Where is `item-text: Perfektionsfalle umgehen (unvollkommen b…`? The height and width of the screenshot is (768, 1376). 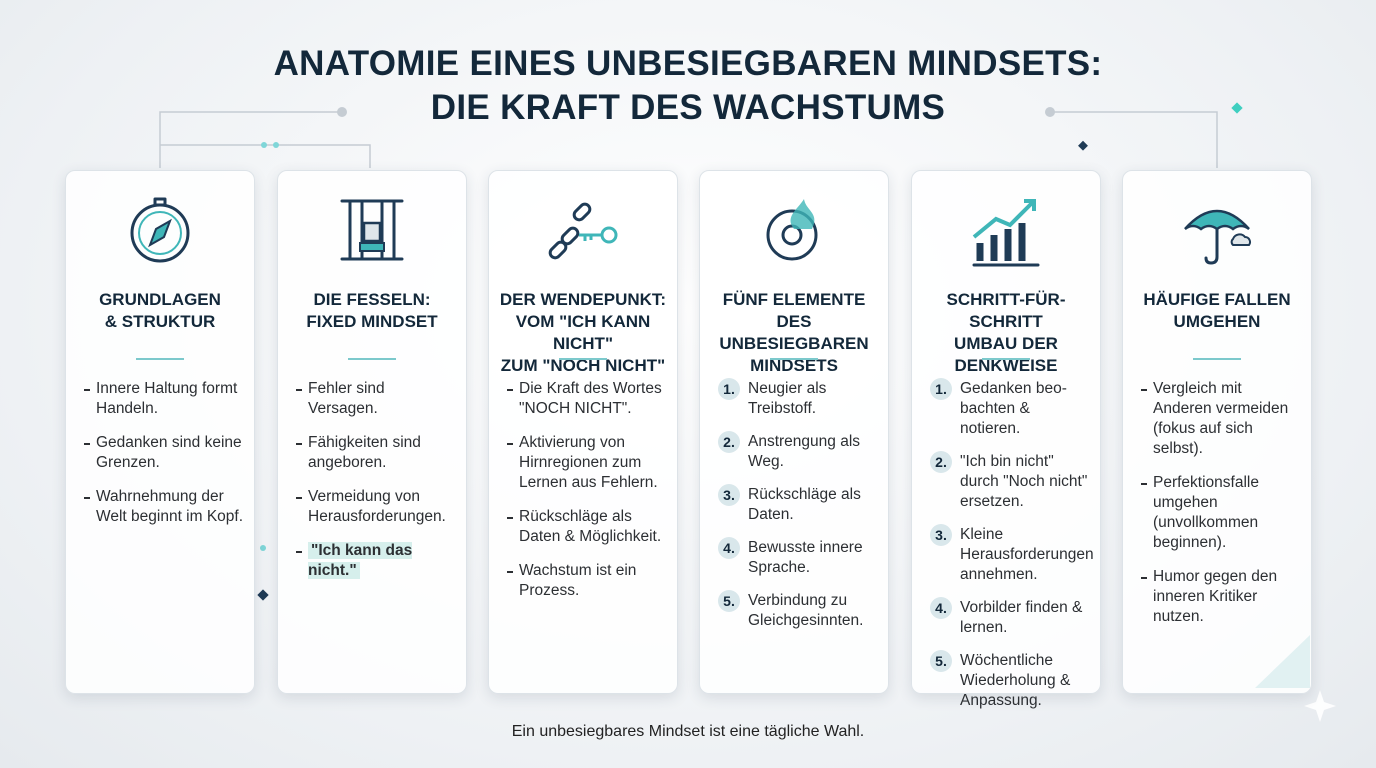 item-text: Perfektionsfalle umgehen (unvollkommen b… is located at coordinates (1206, 512).